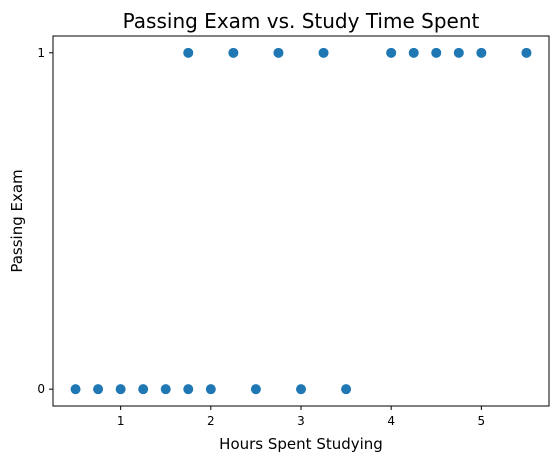  I want to click on y-axis: 01, so click(45, 221).